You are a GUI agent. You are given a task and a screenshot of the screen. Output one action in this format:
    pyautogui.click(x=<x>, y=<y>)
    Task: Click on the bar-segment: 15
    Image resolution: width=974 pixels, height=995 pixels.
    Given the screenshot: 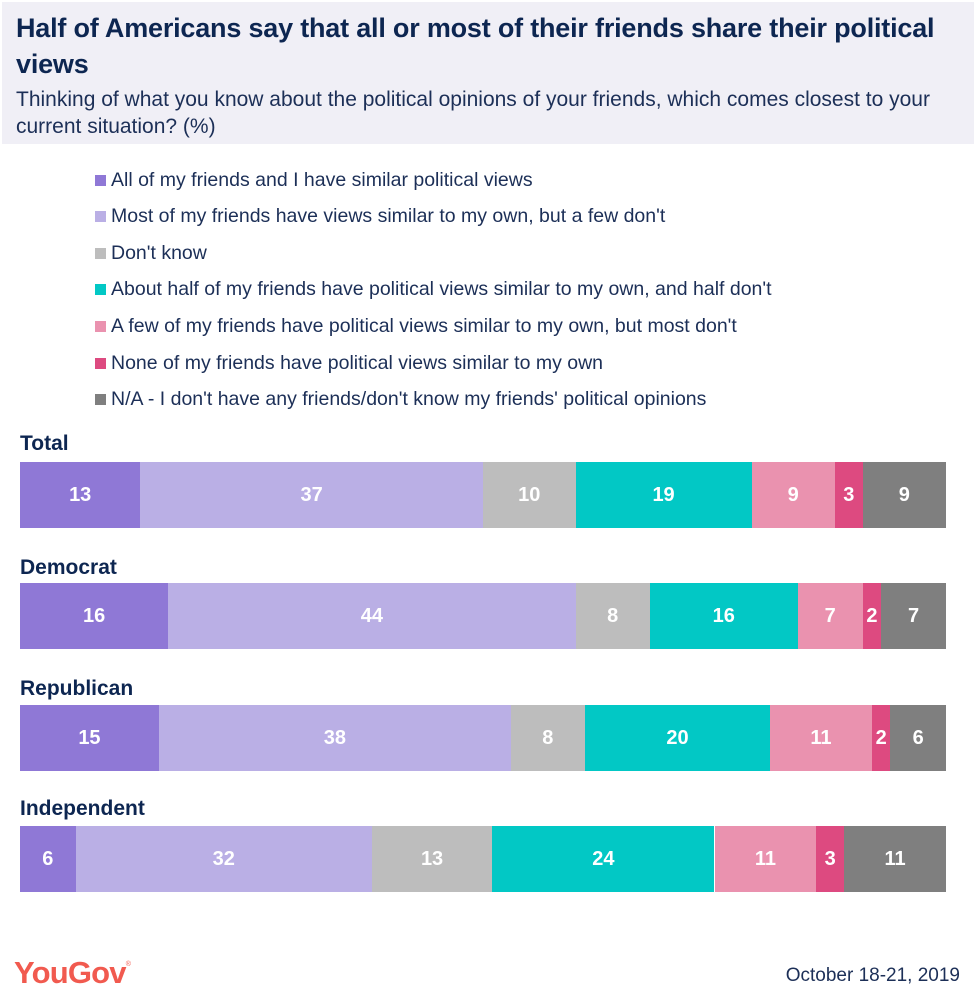 What is the action you would take?
    pyautogui.click(x=89, y=738)
    